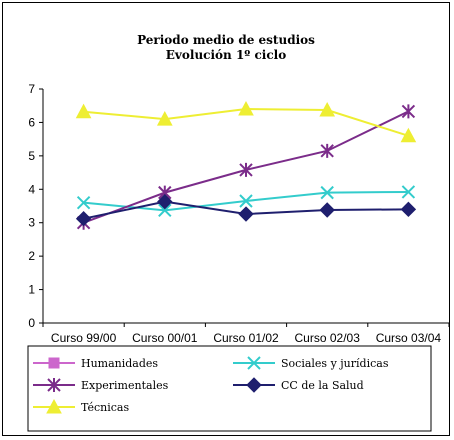 This screenshot has width=454, height=440. What do you see at coordinates (54, 363) in the screenshot?
I see `marker-square` at bounding box center [54, 363].